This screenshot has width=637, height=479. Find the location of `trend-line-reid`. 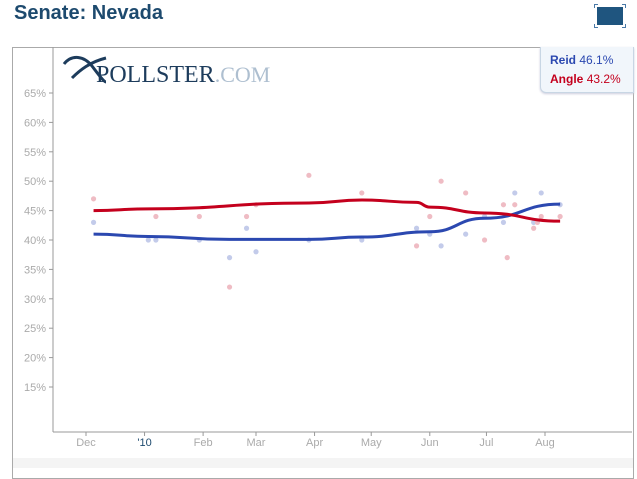

trend-line-reid is located at coordinates (327, 221).